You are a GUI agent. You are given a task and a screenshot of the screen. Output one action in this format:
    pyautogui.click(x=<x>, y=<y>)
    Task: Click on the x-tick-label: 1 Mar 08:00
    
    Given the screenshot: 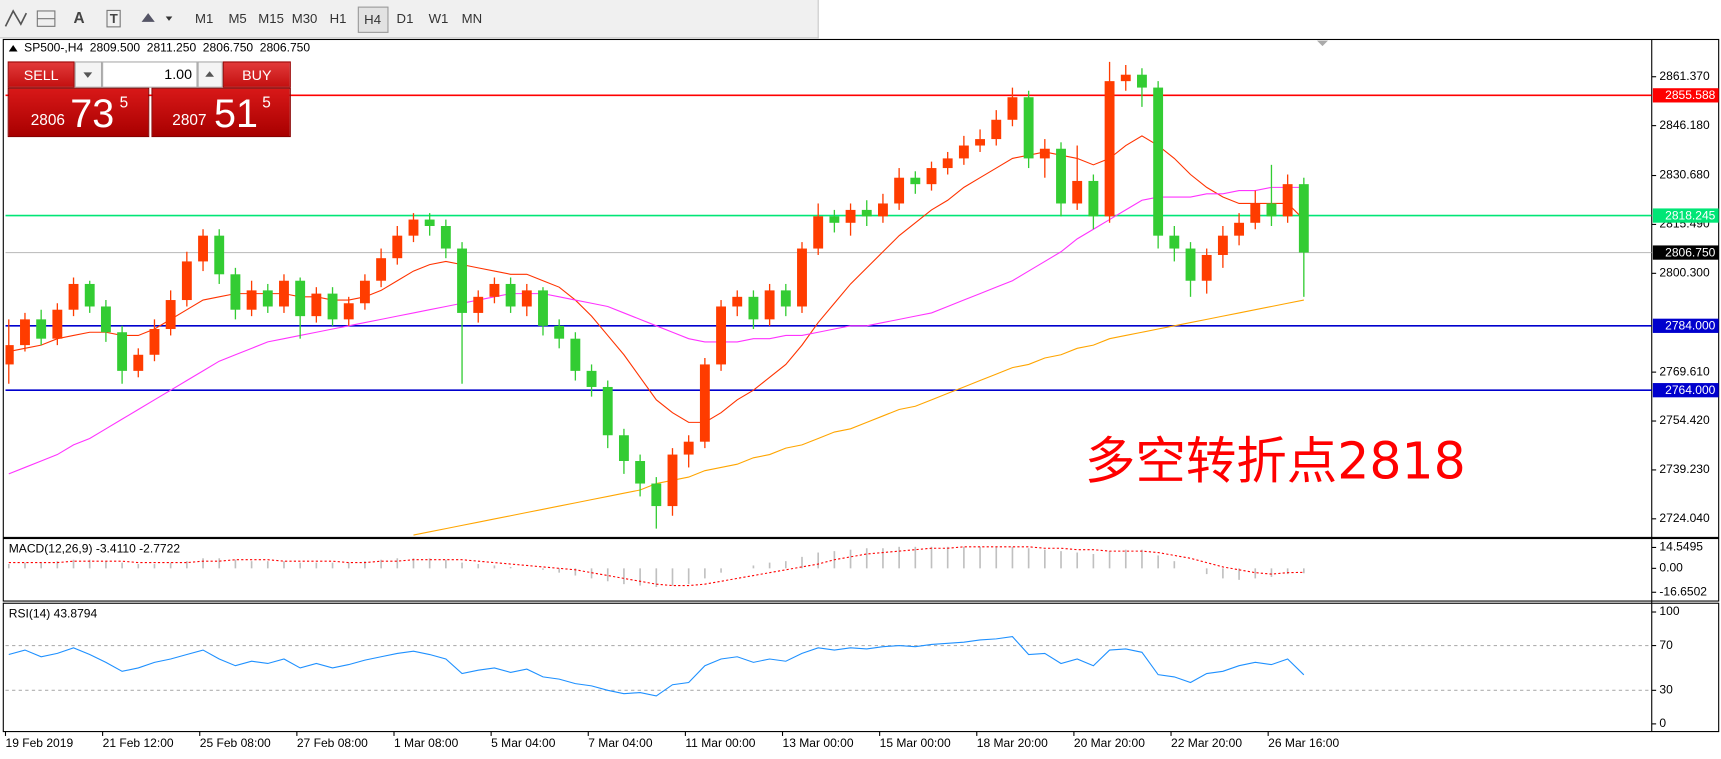 What is the action you would take?
    pyautogui.click(x=426, y=743)
    